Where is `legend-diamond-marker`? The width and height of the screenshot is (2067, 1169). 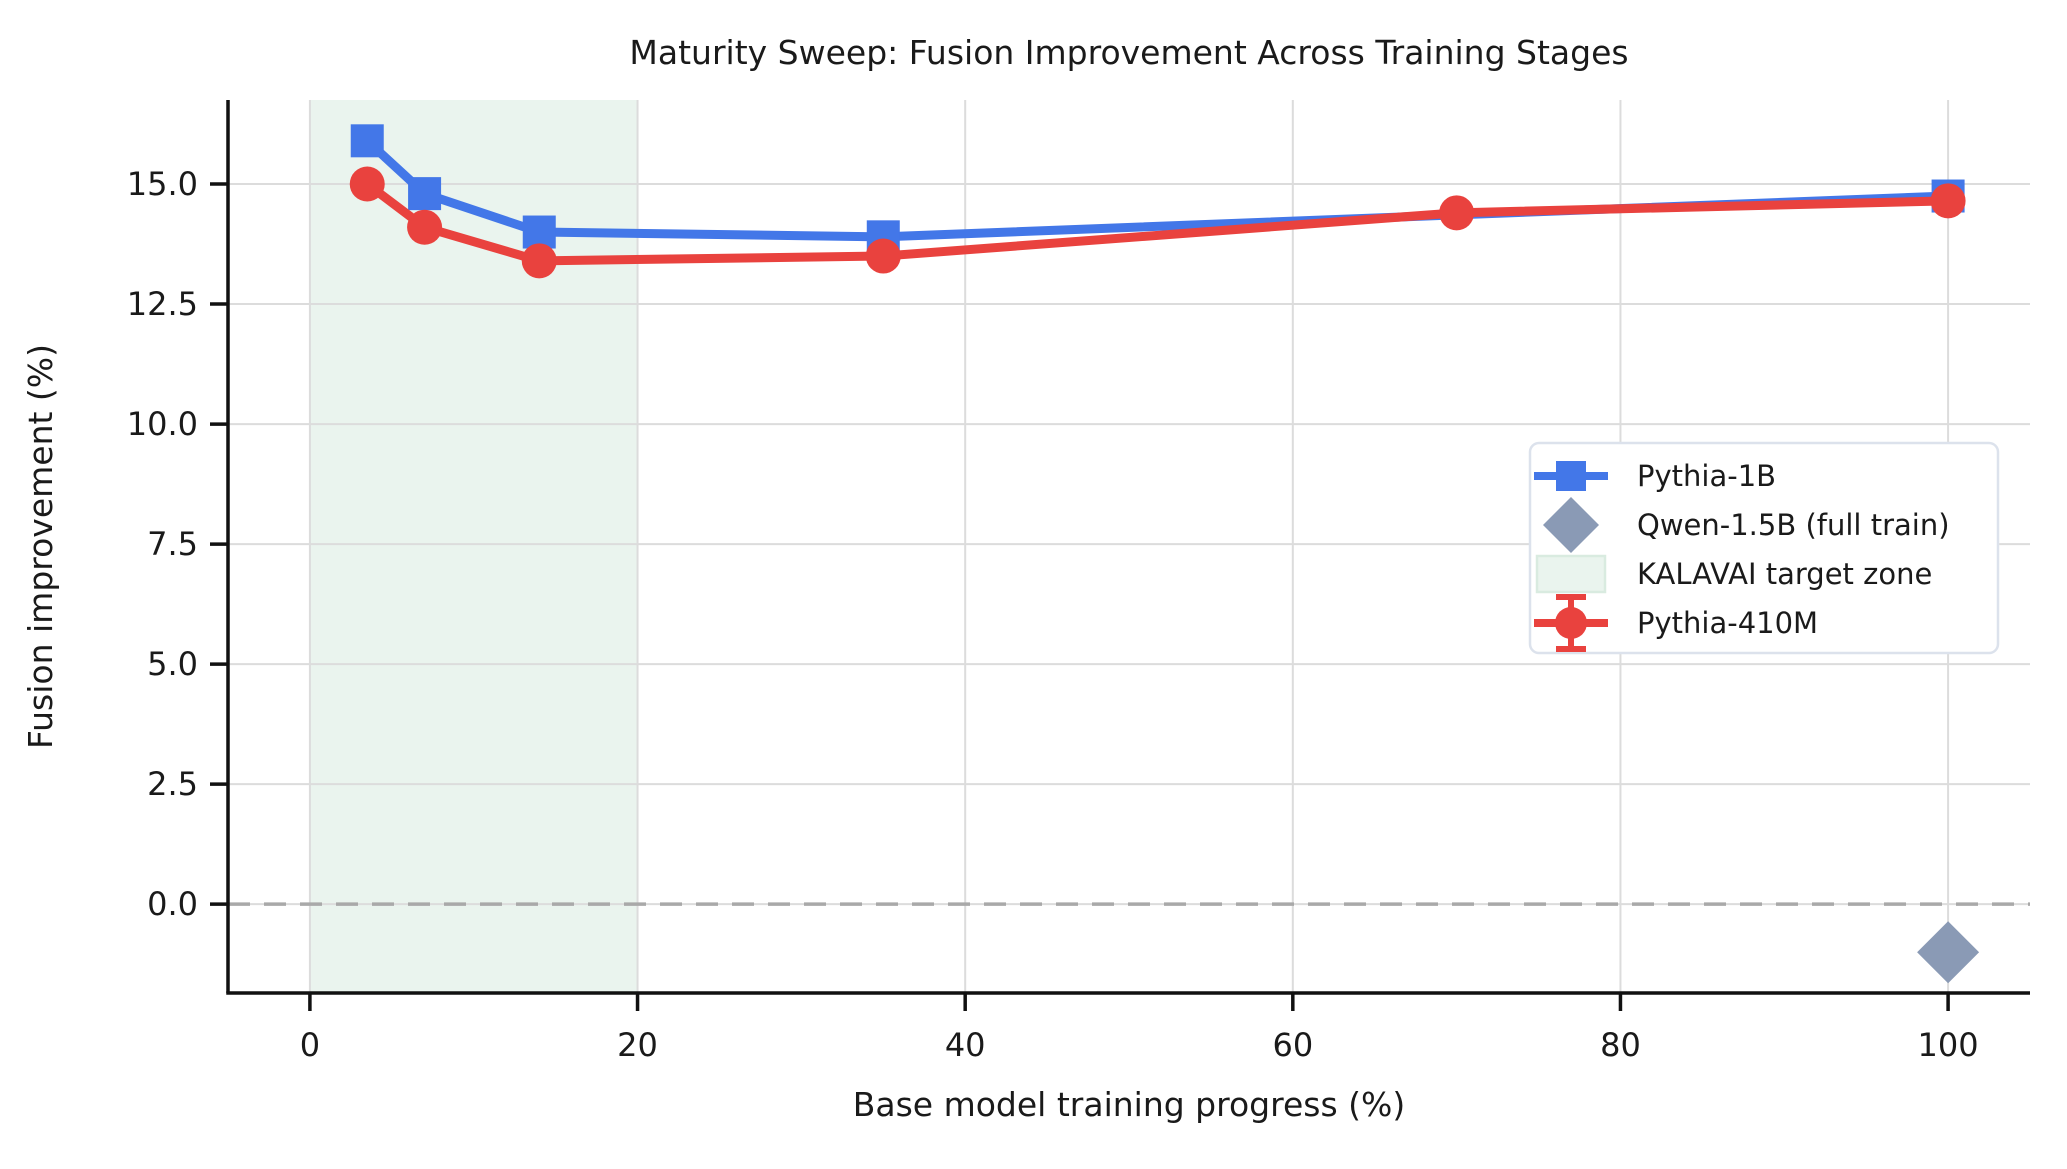 legend-diamond-marker is located at coordinates (1571, 525).